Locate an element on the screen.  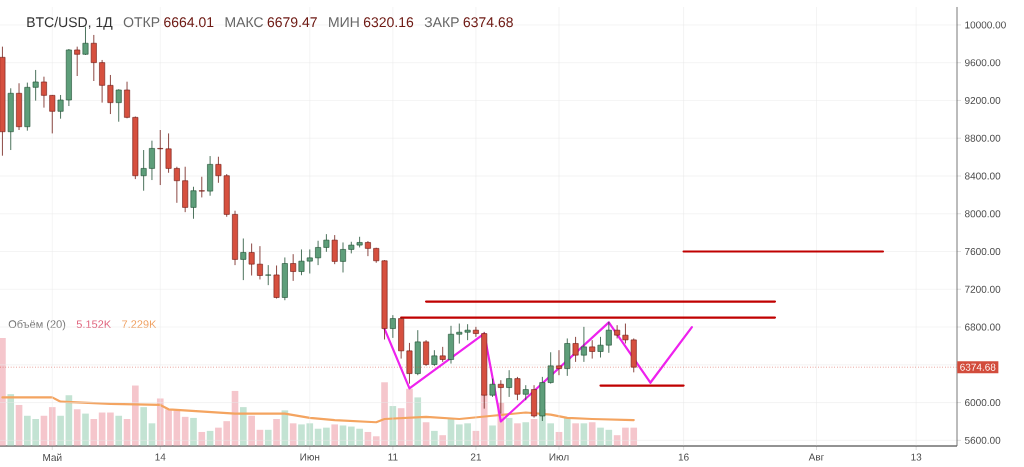
annotation: 7.229K is located at coordinates (139, 324).